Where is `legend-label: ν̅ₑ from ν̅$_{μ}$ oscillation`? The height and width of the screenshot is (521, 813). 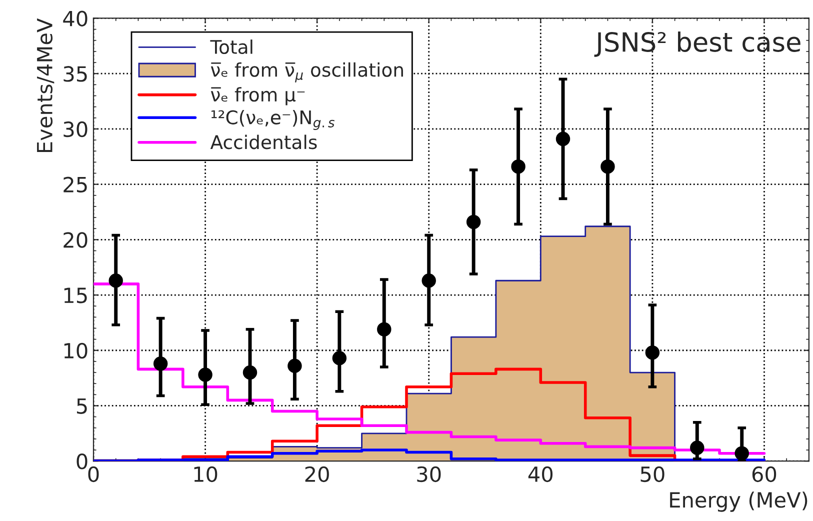
legend-label: ν̅ₑ from ν̅$_{μ}$ oscillation is located at coordinates (306, 72).